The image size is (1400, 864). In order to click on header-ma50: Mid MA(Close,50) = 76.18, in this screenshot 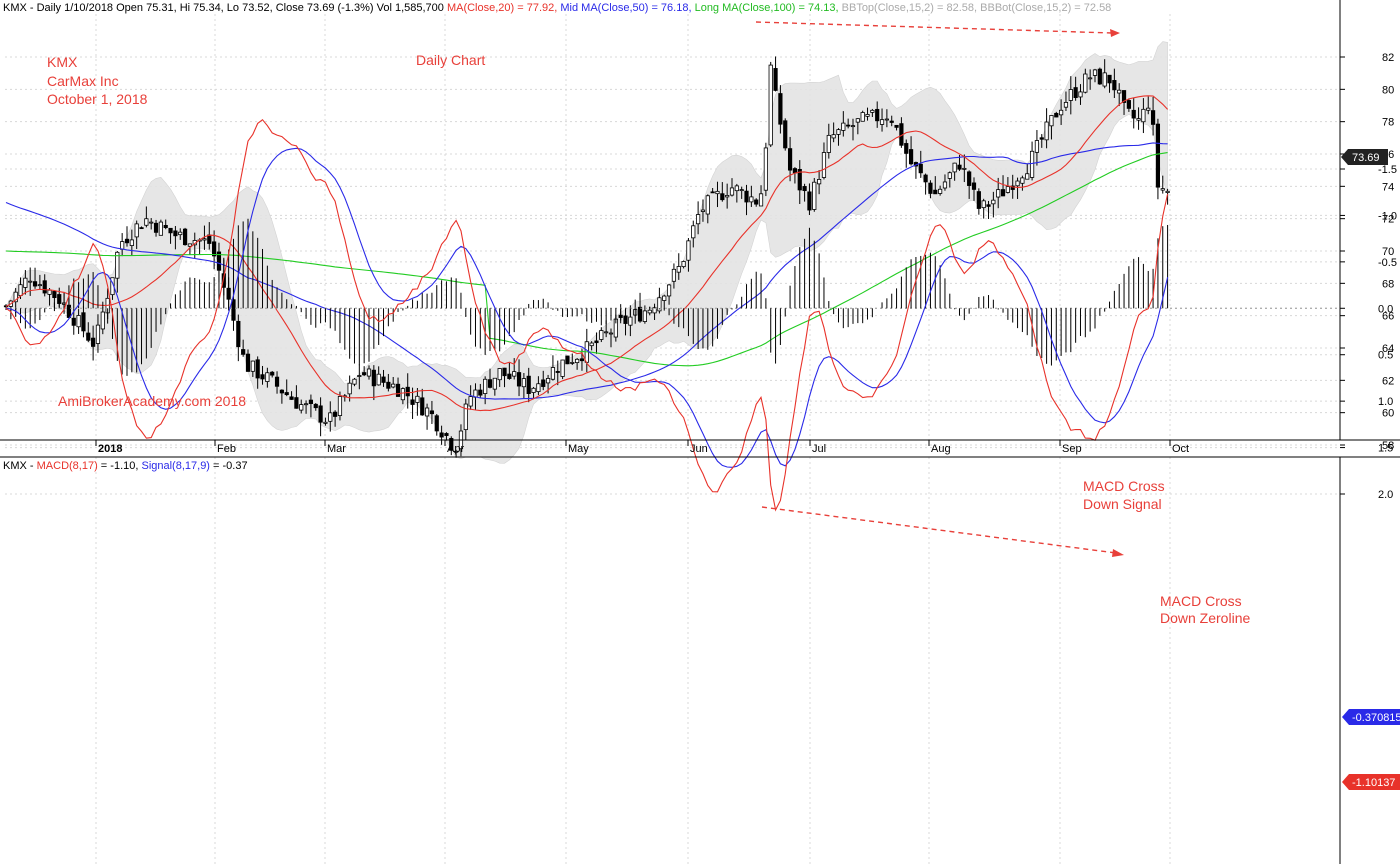, I will do `click(627, 8)`.